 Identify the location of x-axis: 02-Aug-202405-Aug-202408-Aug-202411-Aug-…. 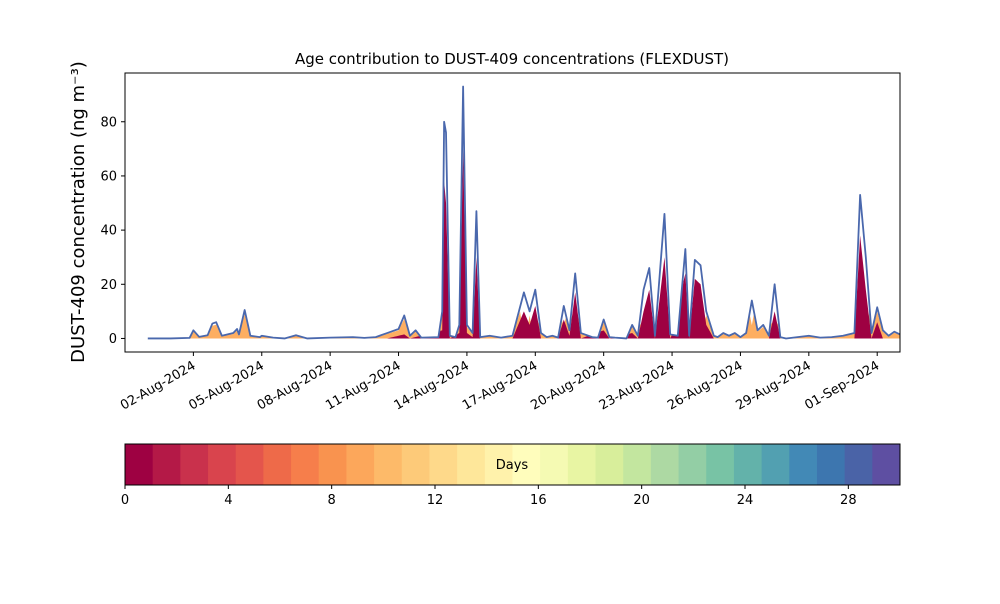
(500, 383).